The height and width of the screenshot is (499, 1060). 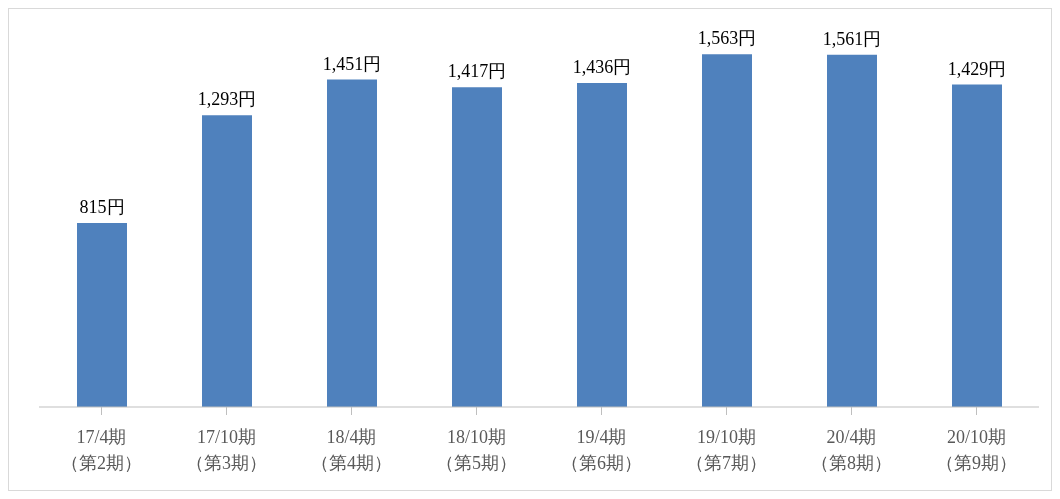 I want to click on x-tick-label: 17/4期（第2期）, so click(x=101, y=450).